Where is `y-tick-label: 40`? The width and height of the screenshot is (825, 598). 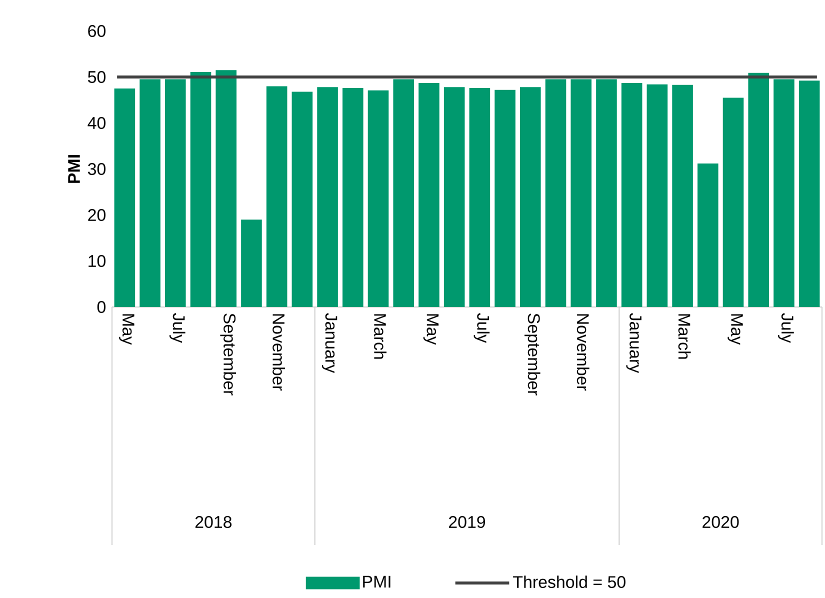
y-tick-label: 40 is located at coordinates (97, 123).